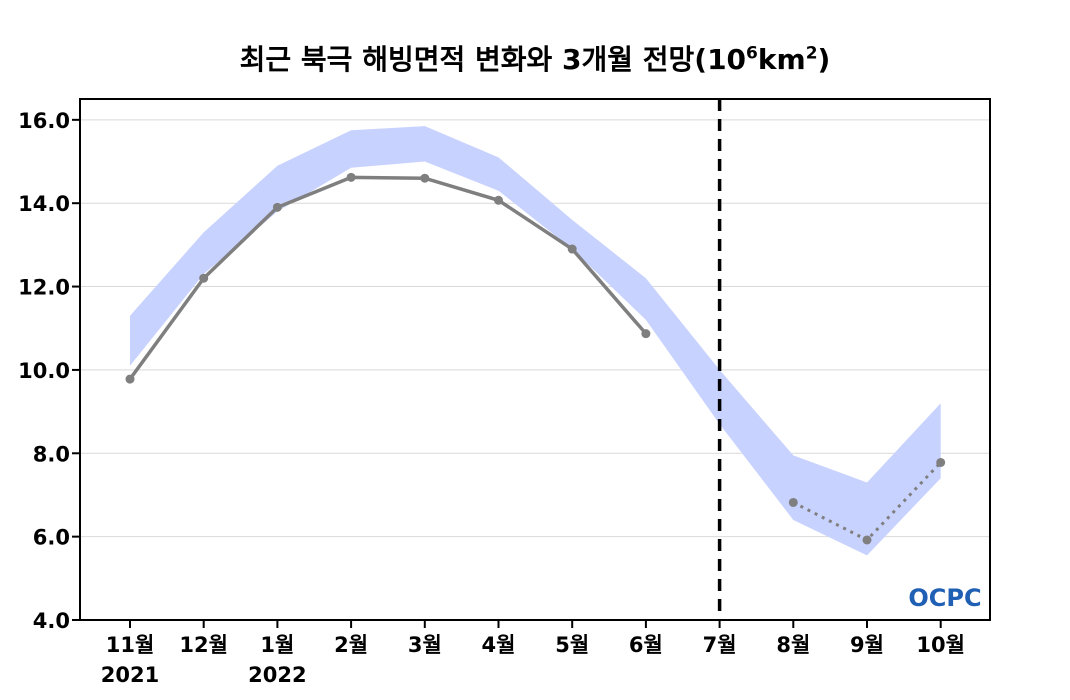 The height and width of the screenshot is (700, 1070). I want to click on ocpc-logo: OCPC, so click(944, 598).